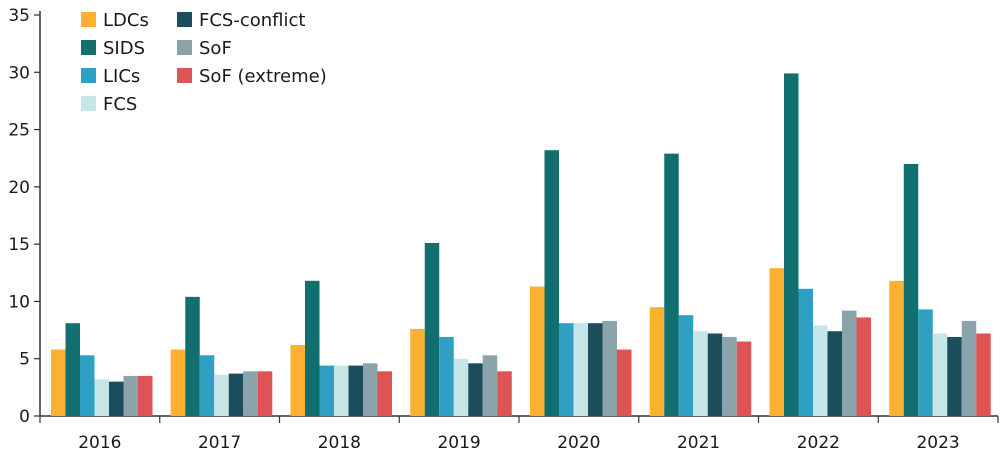 This screenshot has width=1000, height=460. Describe the element at coordinates (126, 20) in the screenshot. I see `legend-label-ldcs: LDCs` at that location.